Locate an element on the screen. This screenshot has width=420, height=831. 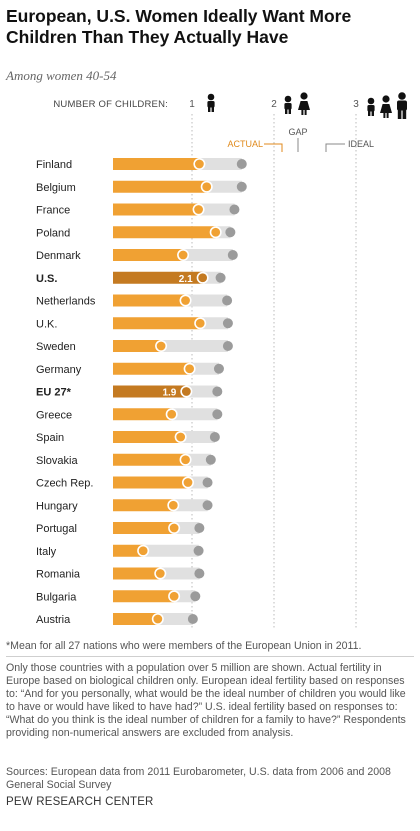
axis-tick-label: 3 is located at coordinates (356, 104).